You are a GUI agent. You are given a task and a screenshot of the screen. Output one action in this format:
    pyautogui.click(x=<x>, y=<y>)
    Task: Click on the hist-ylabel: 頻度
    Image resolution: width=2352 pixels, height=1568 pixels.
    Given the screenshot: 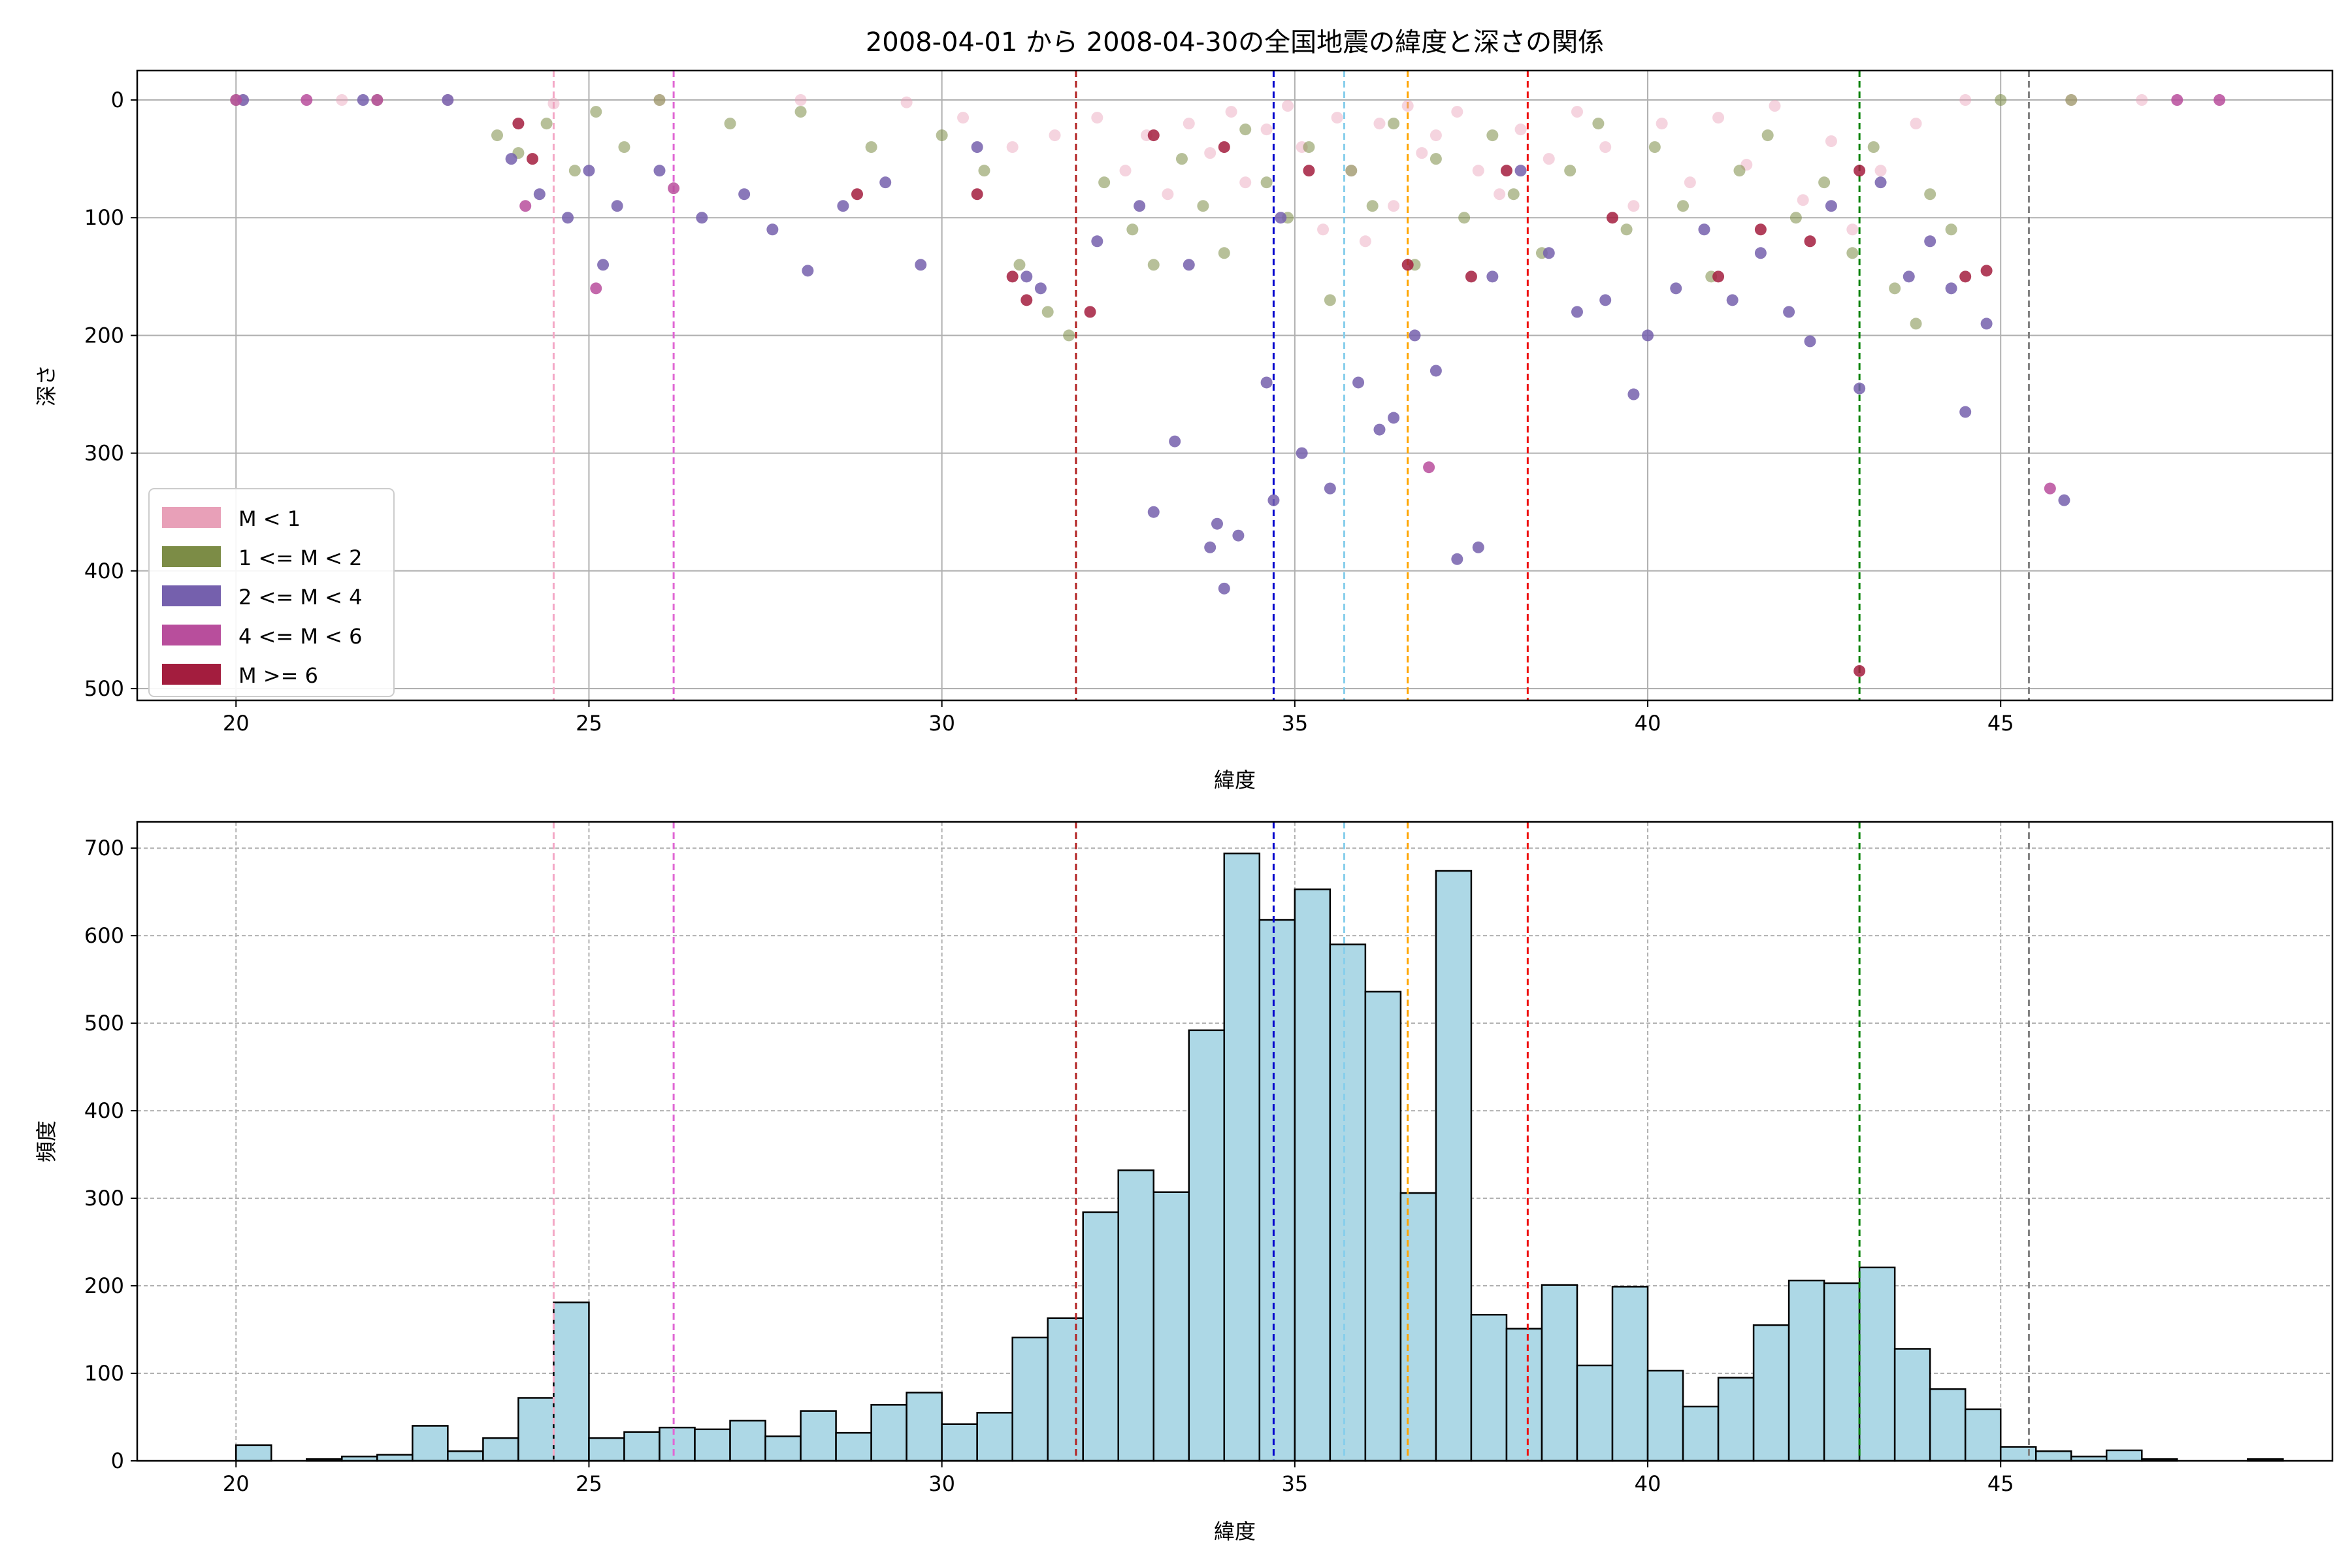 What is the action you would take?
    pyautogui.click(x=46, y=1141)
    